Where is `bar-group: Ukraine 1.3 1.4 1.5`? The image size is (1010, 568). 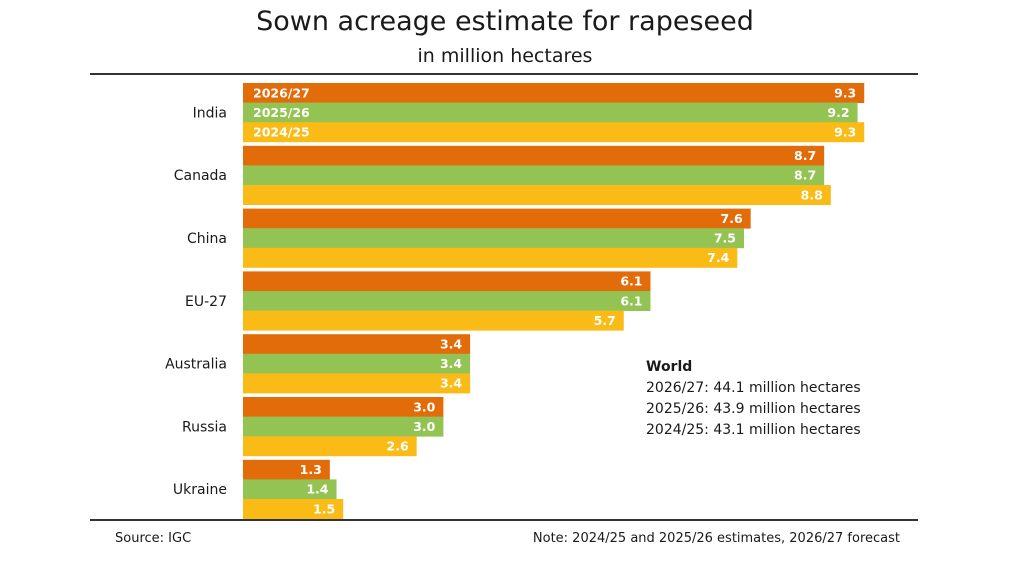
bar-group: Ukraine 1.3 1.4 1.5 is located at coordinates (258, 489).